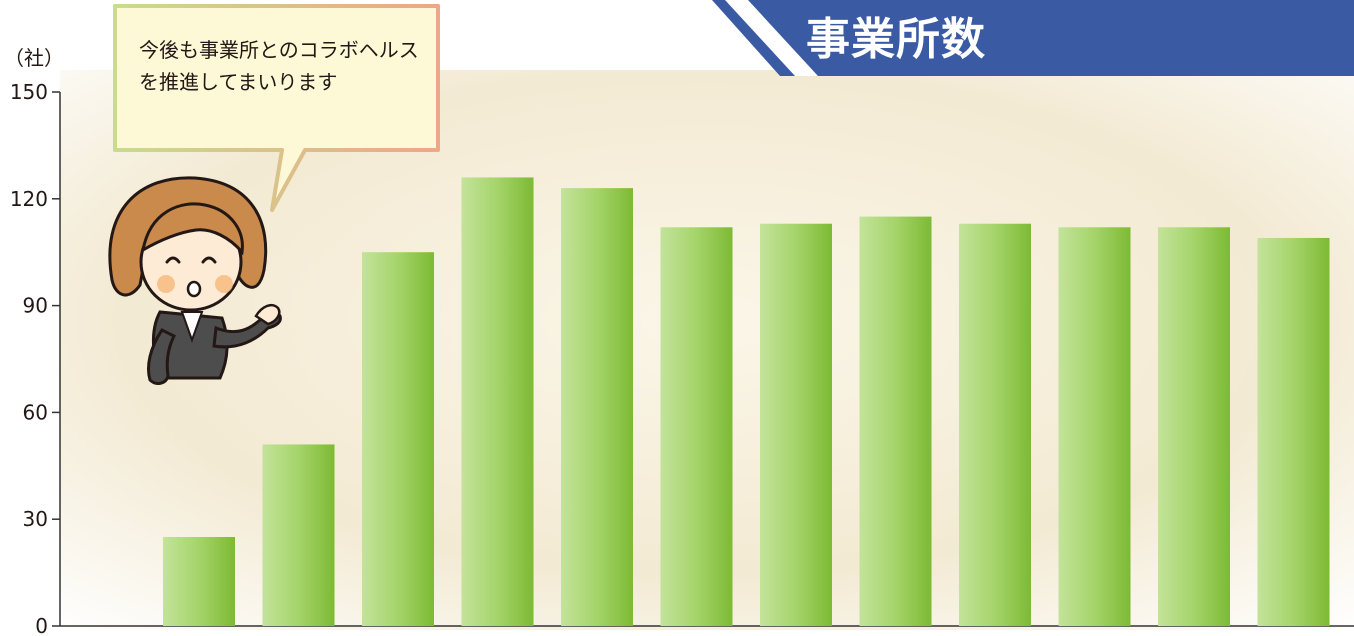 This screenshot has width=1354, height=636. I want to click on y-tick-label: 30, so click(35, 519).